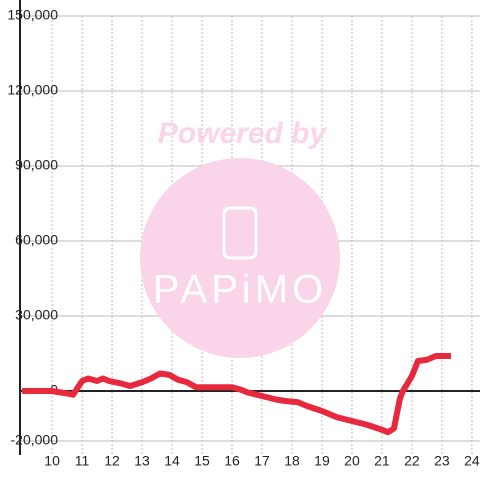  I want to click on y-tick-label: 90,000, so click(36, 165).